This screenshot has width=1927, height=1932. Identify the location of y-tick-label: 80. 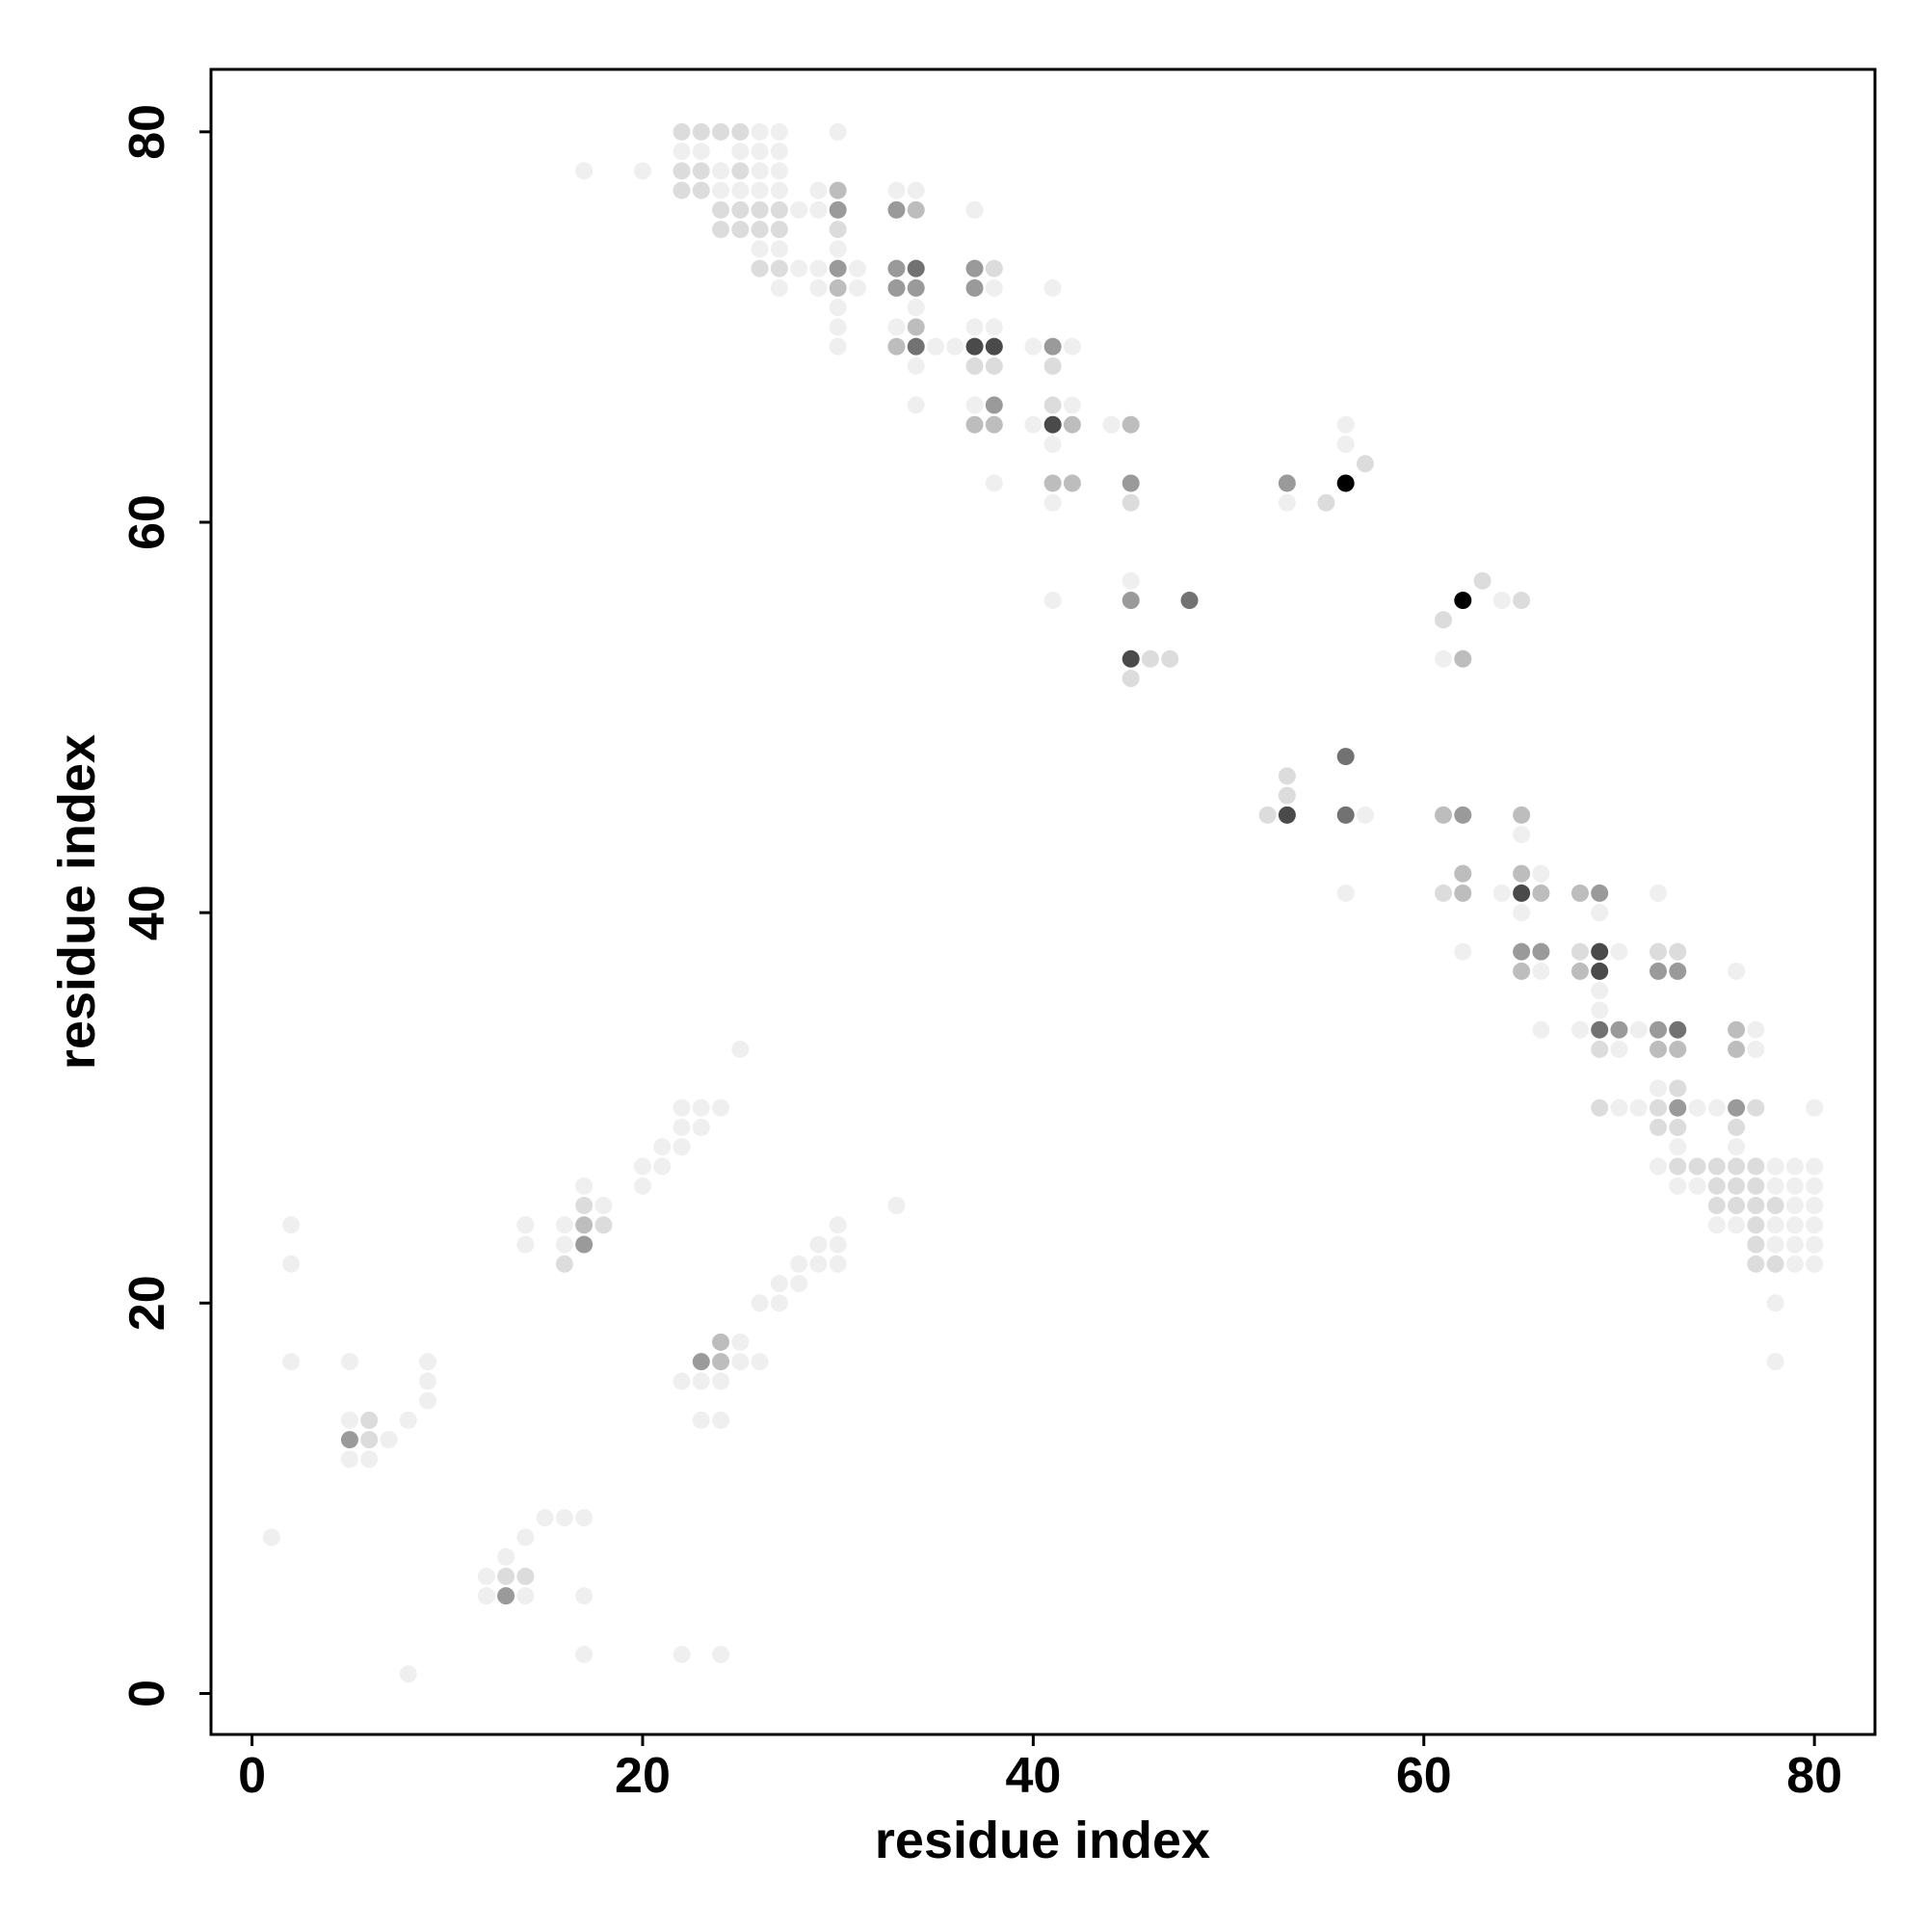
(147, 132).